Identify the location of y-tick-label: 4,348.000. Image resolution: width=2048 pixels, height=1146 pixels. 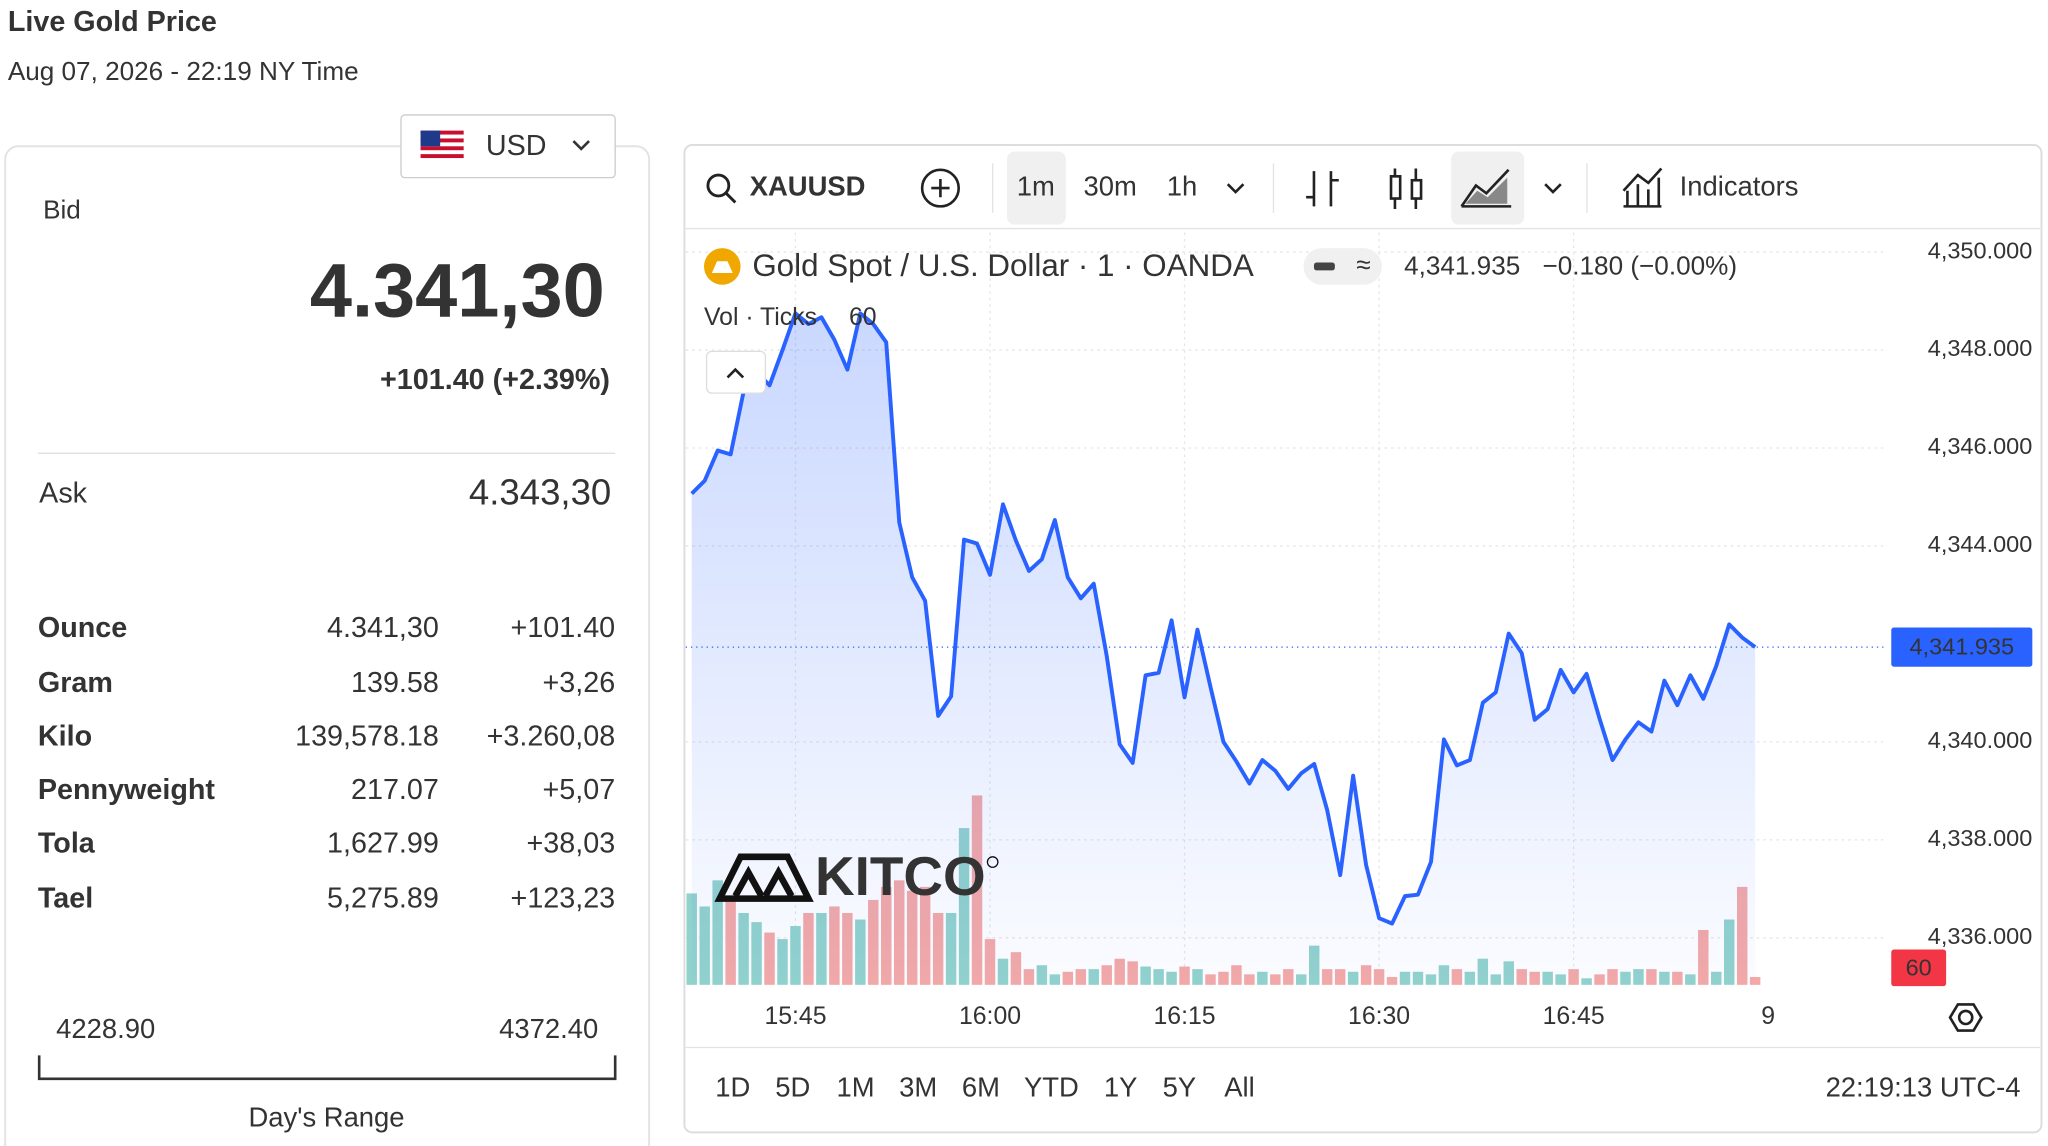
(1980, 348).